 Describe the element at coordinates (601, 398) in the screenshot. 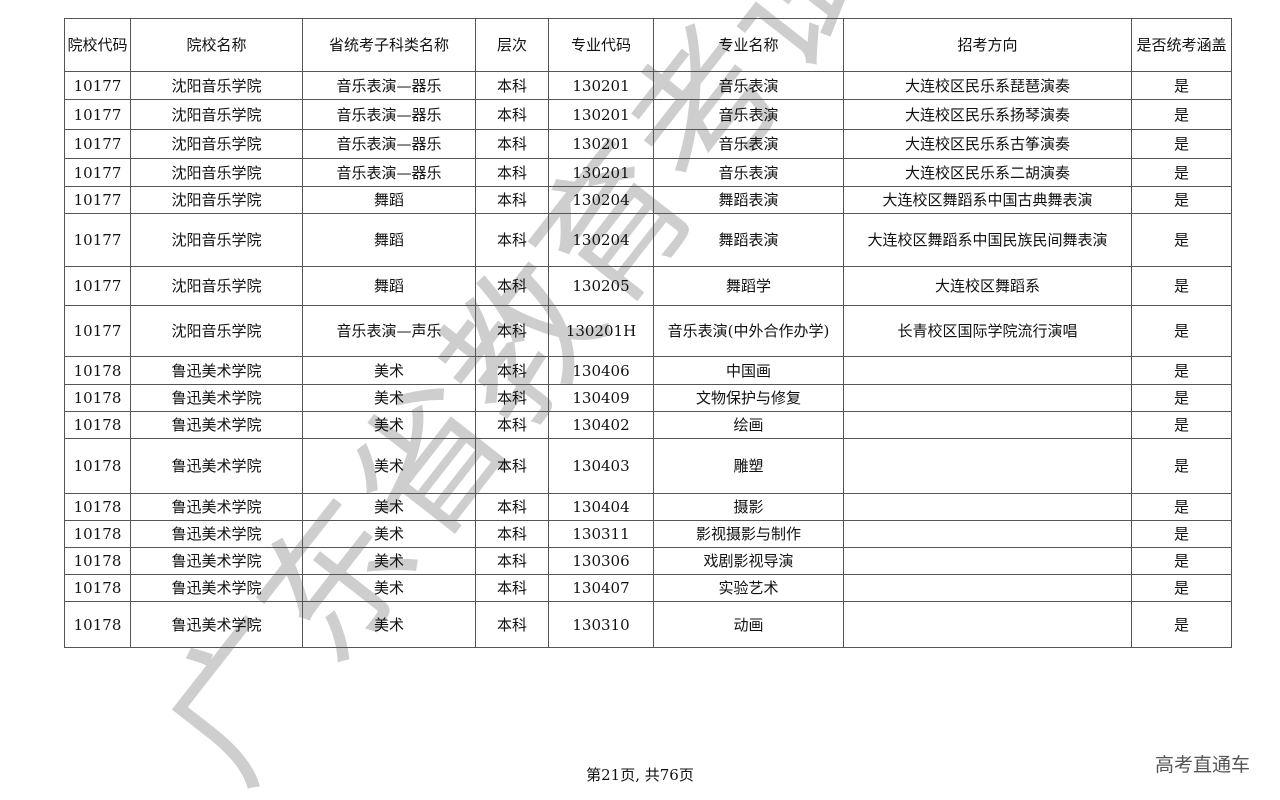

I see `table-cell: 130409` at that location.